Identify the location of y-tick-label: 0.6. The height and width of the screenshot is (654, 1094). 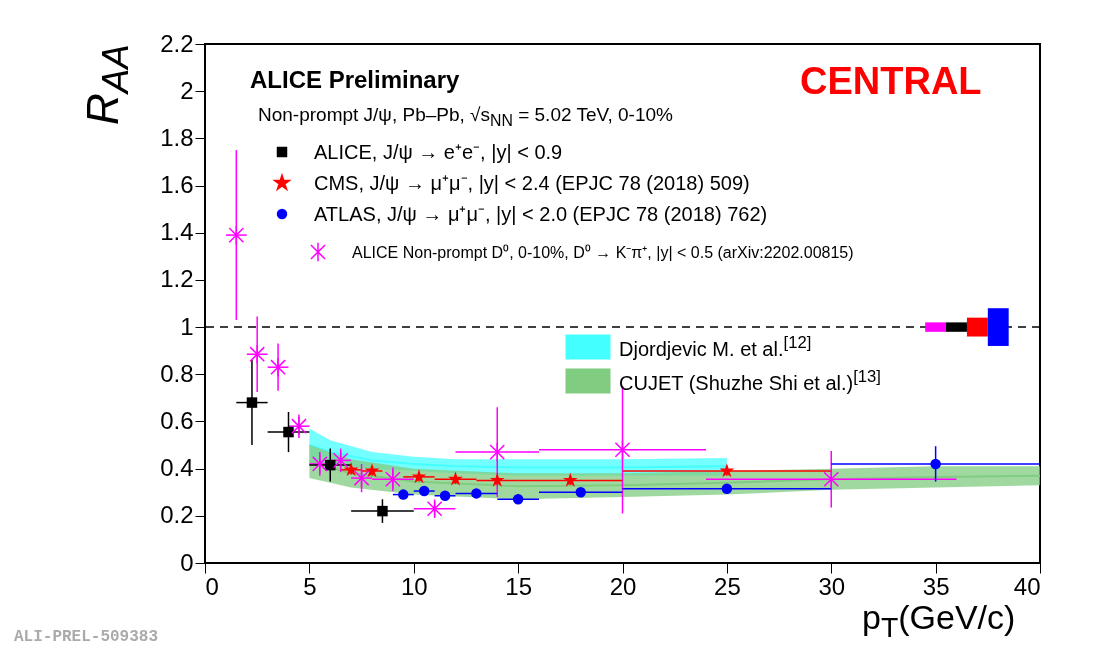
(177, 420).